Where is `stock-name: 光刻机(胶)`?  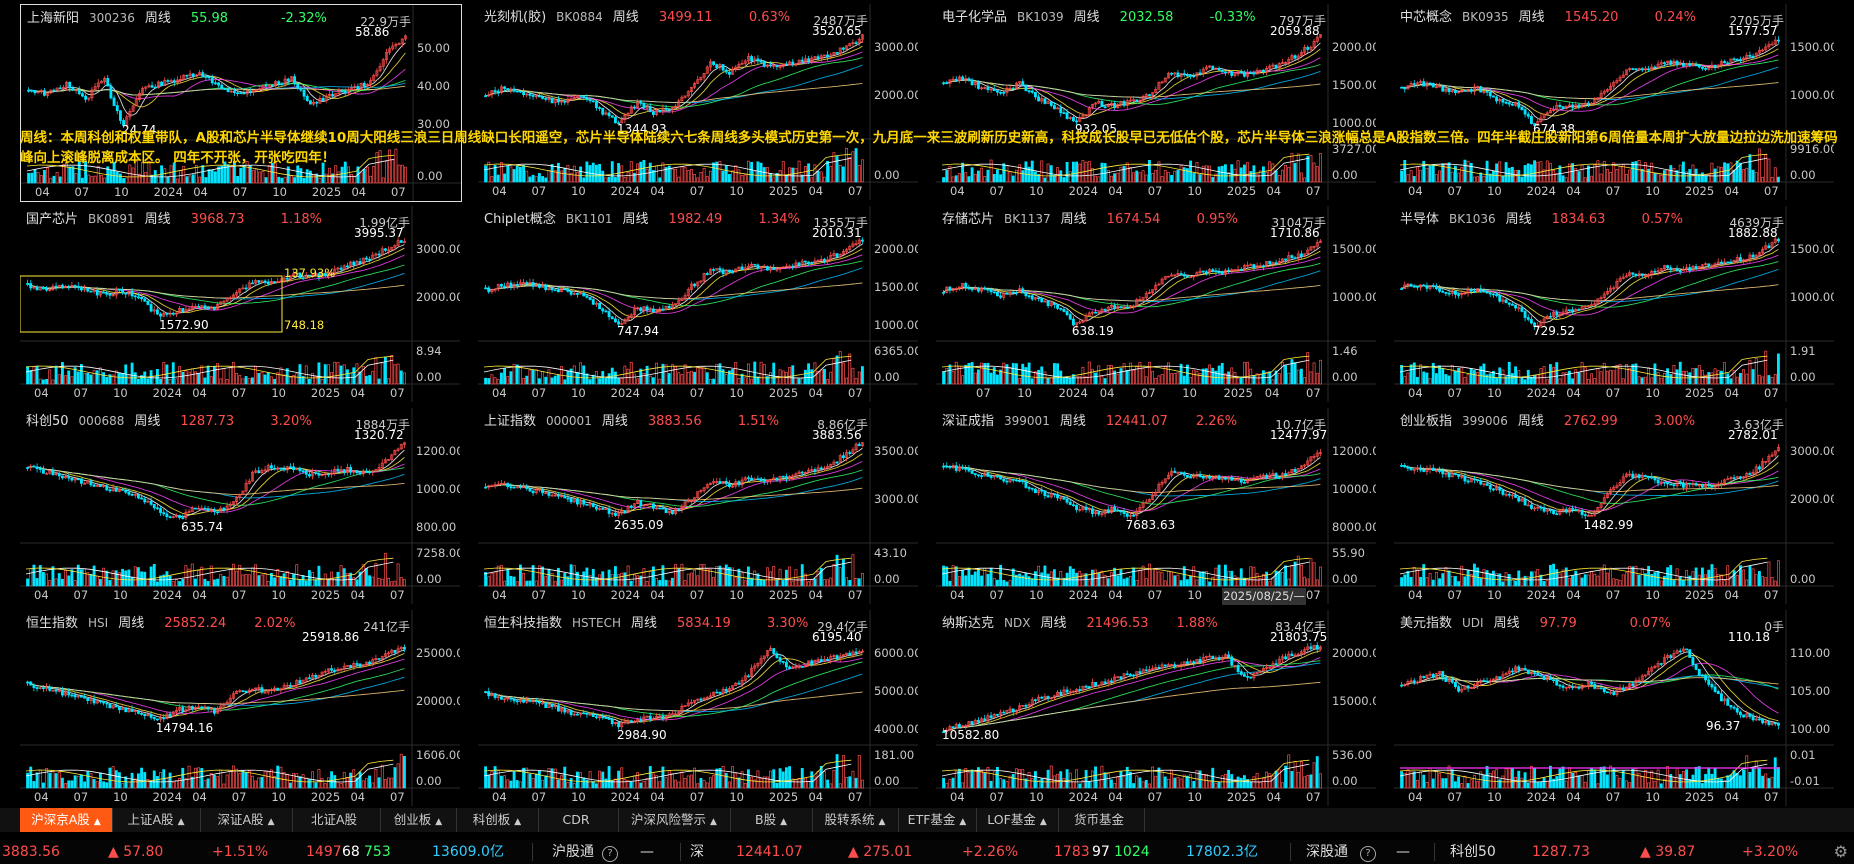
stock-name: 光刻机(胶) is located at coordinates (515, 17).